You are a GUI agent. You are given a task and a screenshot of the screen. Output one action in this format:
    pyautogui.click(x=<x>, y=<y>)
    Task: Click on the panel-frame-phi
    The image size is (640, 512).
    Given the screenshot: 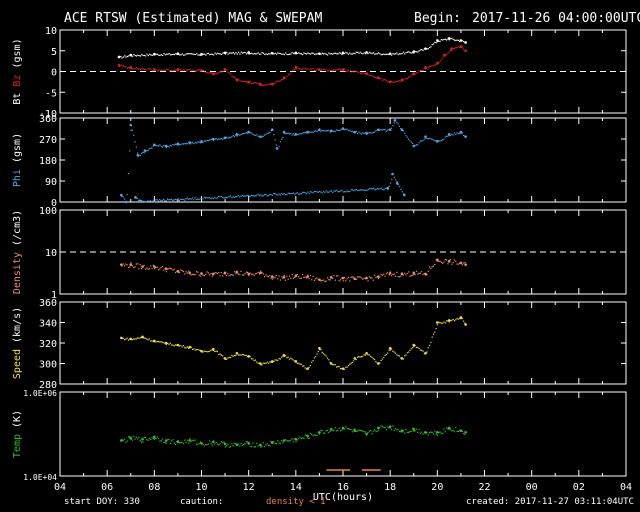 What is the action you would take?
    pyautogui.click(x=343, y=160)
    